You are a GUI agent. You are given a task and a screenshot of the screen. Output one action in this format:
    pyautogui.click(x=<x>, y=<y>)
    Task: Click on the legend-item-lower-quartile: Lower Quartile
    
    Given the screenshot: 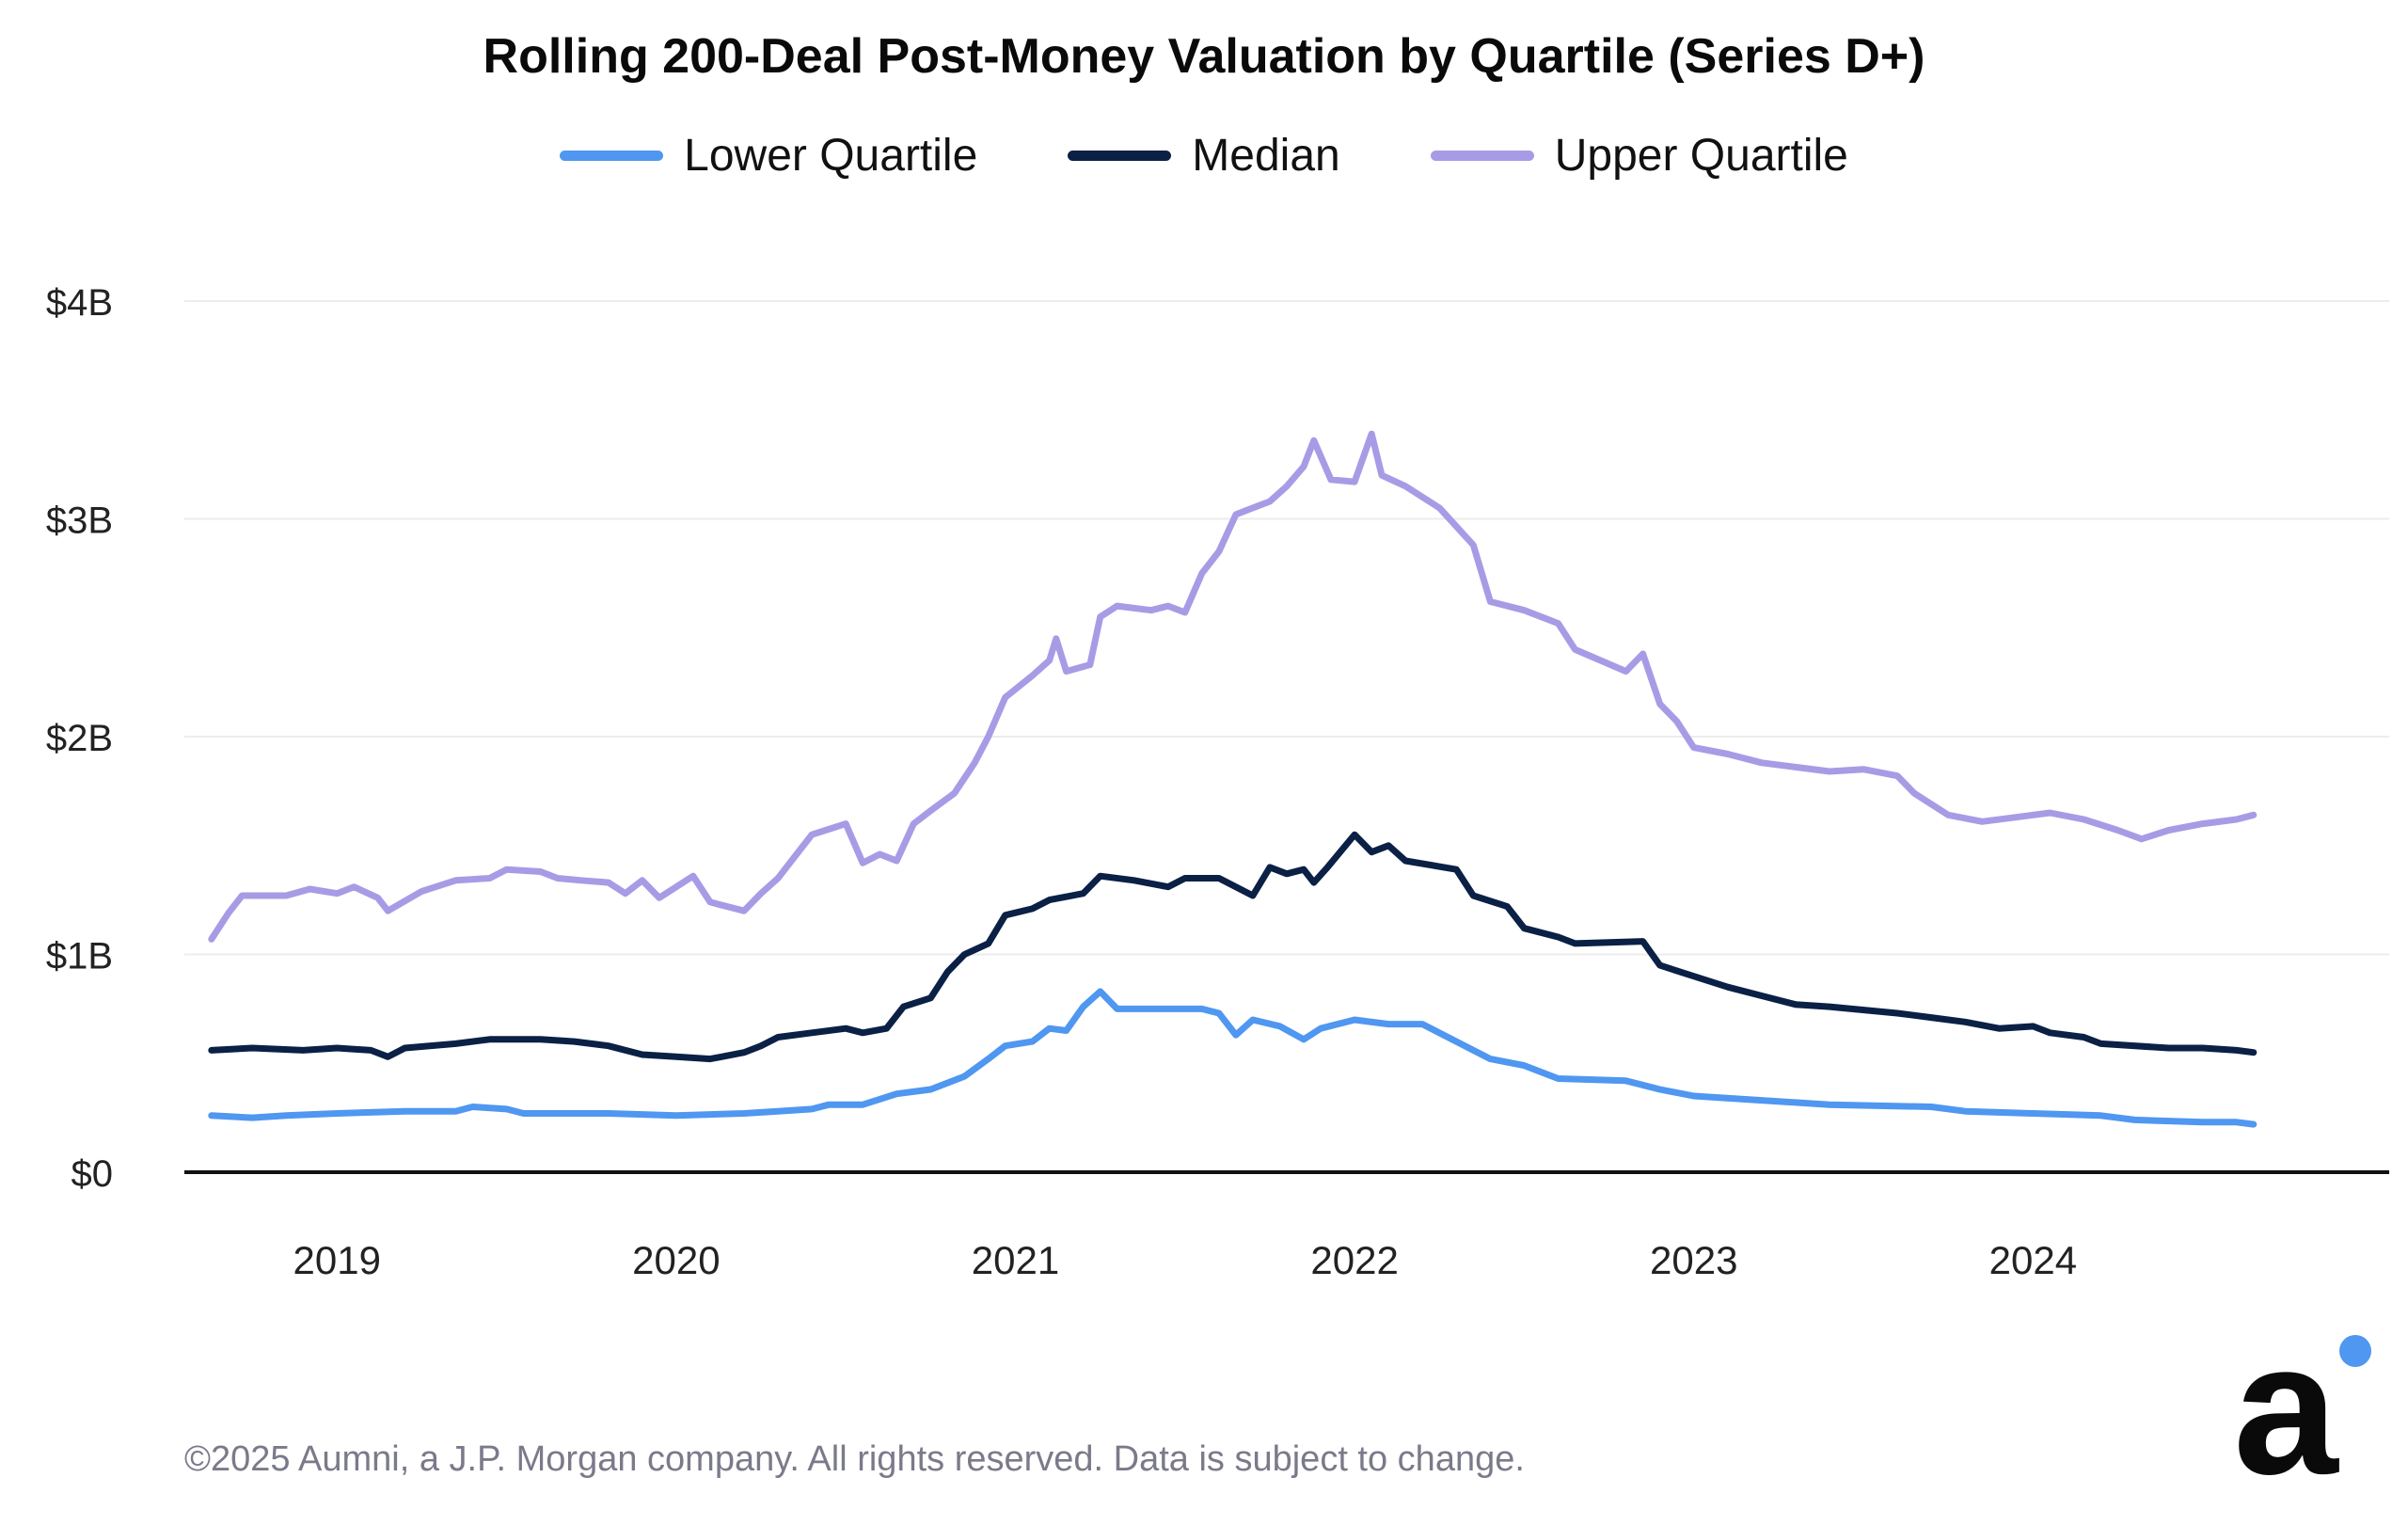 What is the action you would take?
    pyautogui.click(x=769, y=156)
    